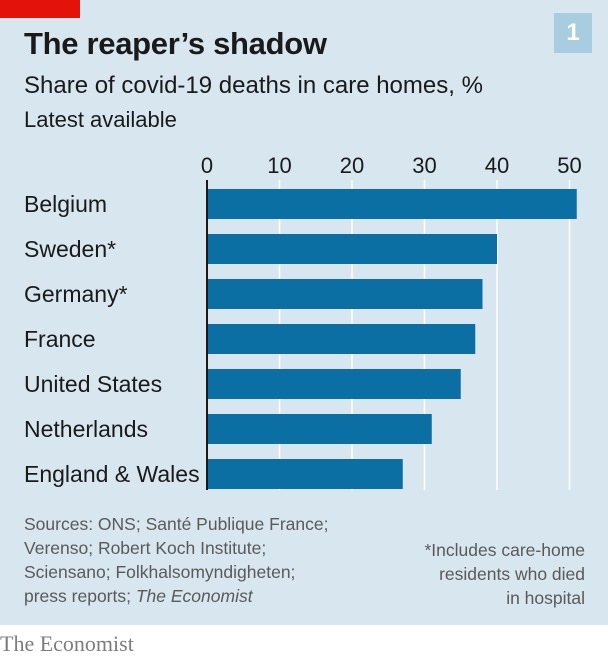 This screenshot has height=662, width=608. I want to click on sources-line: Verenso; Robert Koch Institute;, so click(145, 548).